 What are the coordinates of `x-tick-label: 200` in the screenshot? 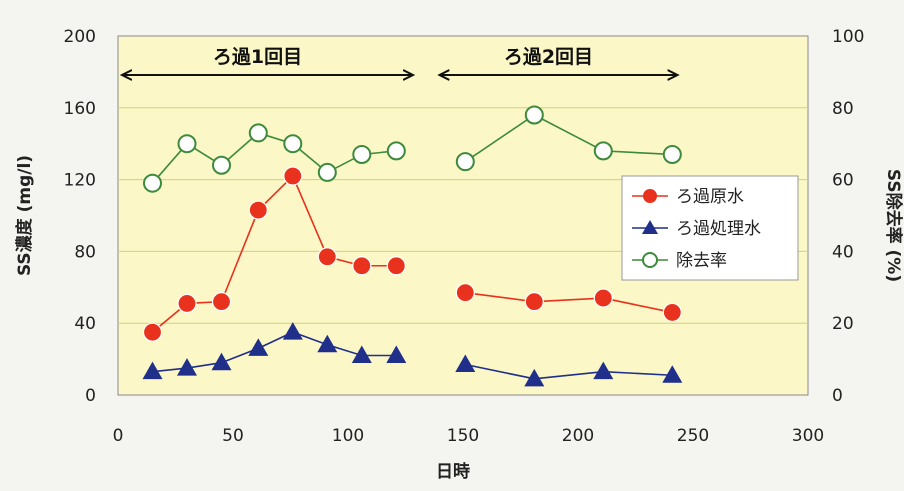 It's located at (578, 436).